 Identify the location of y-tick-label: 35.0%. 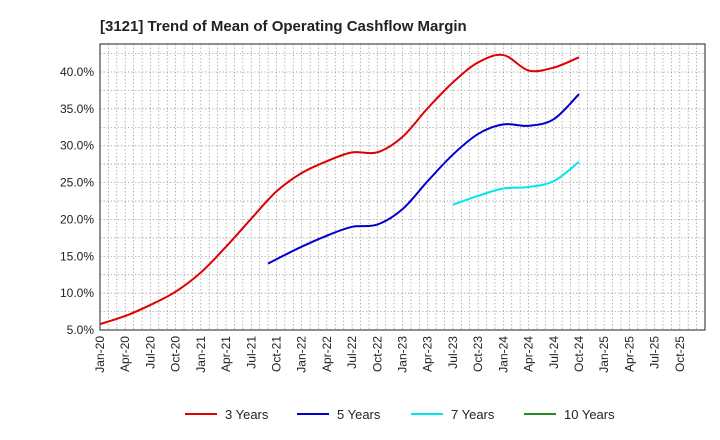
(77, 109).